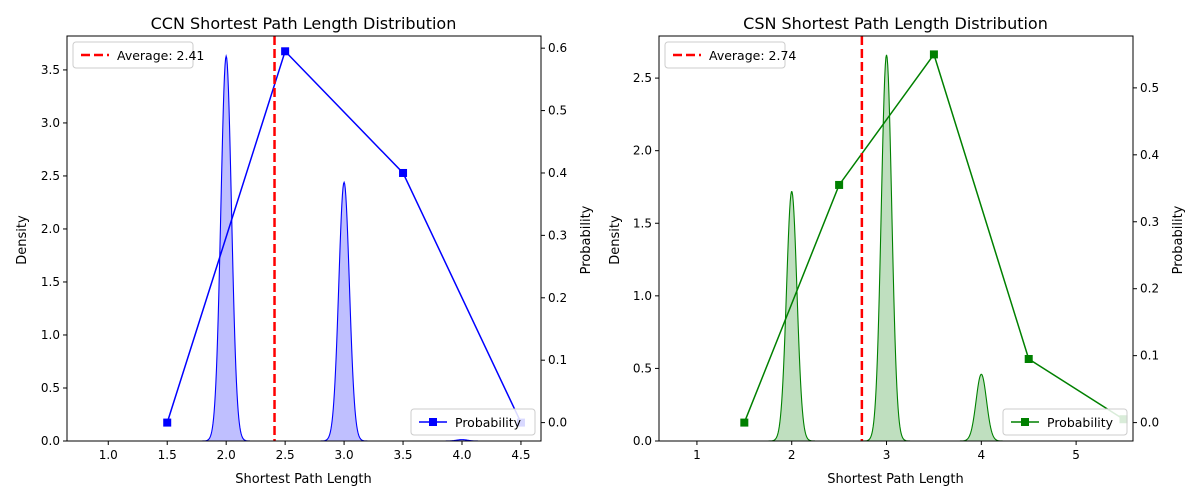 This screenshot has width=1200, height=500. What do you see at coordinates (461, 455) in the screenshot?
I see `x-tick-label: 4.0` at bounding box center [461, 455].